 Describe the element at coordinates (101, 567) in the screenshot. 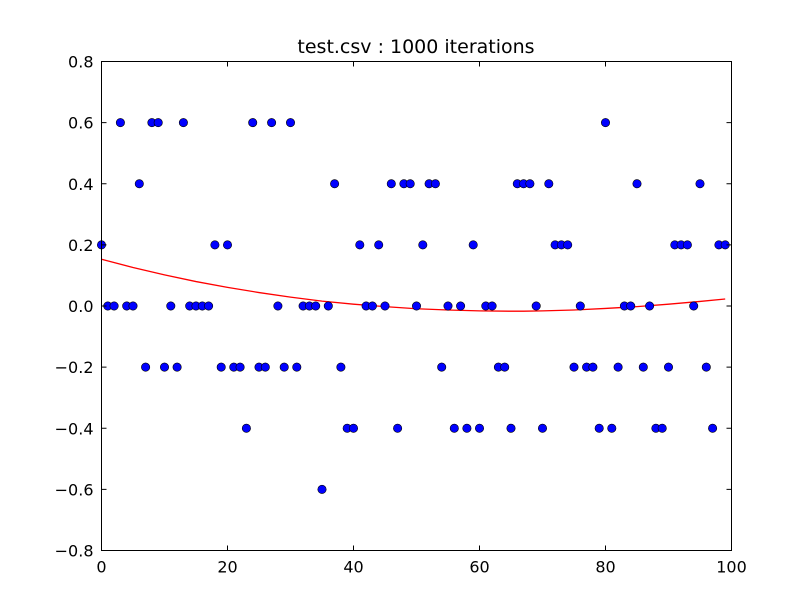

I see `x-tick-label: 0` at that location.